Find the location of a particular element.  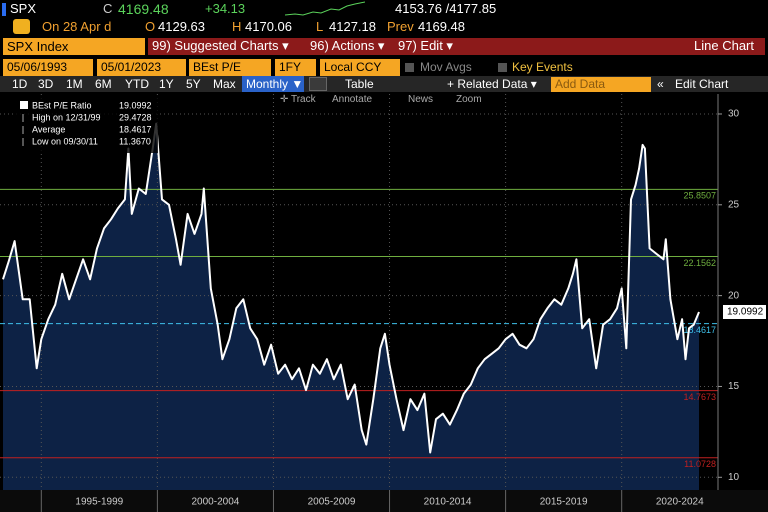

reference-label: 11.0728 is located at coordinates (700, 464).